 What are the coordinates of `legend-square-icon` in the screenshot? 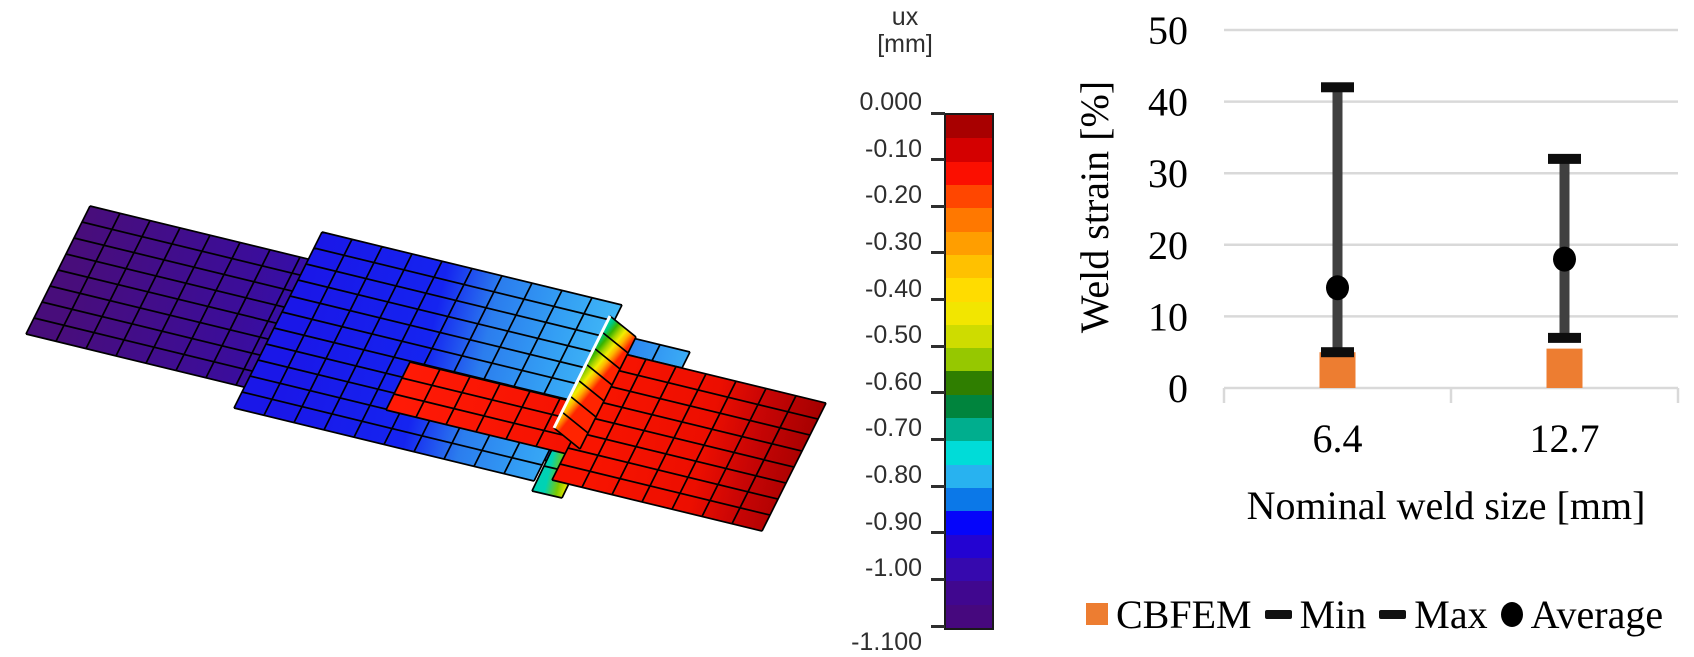 It's located at (1097, 614).